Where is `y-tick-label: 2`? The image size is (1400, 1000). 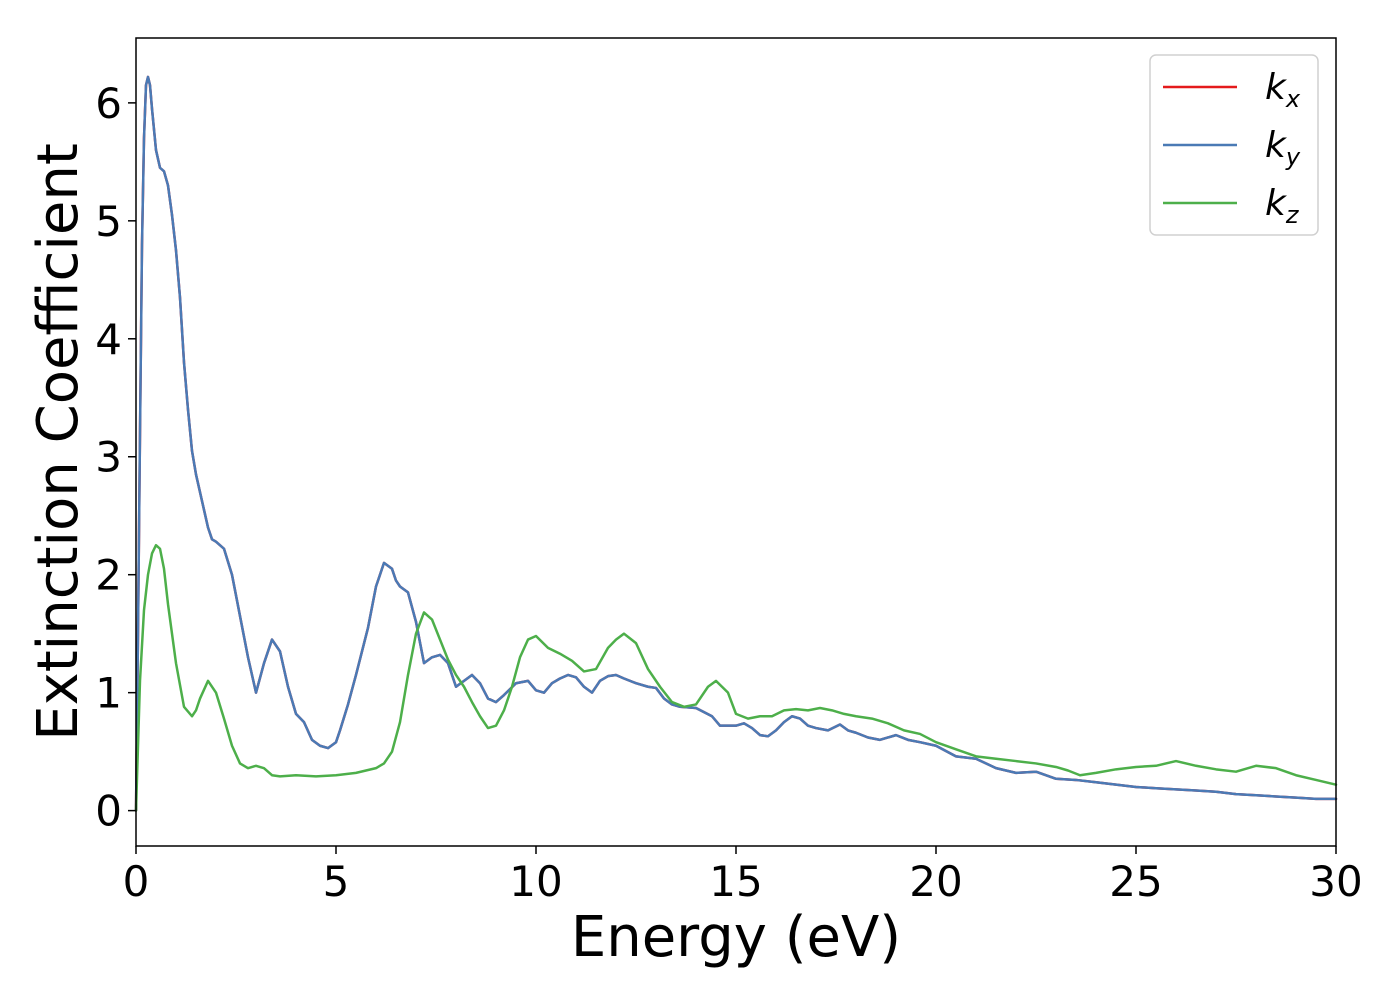 y-tick-label: 2 is located at coordinates (108, 575).